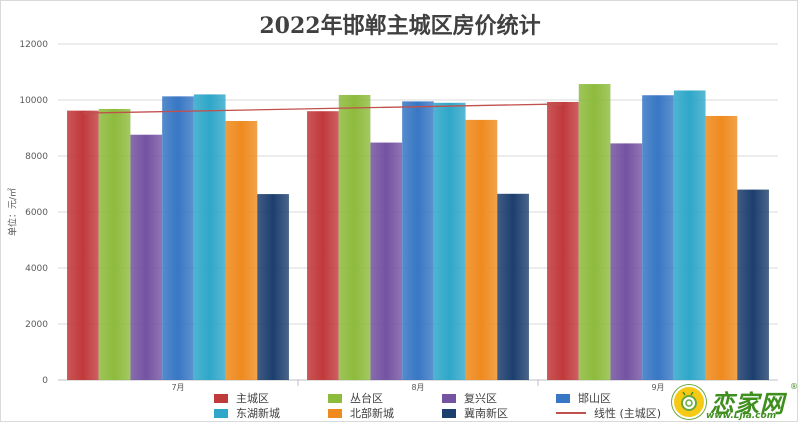 The image size is (800, 424). Describe the element at coordinates (372, 413) in the screenshot. I see `legend-label: 北部新城` at that location.